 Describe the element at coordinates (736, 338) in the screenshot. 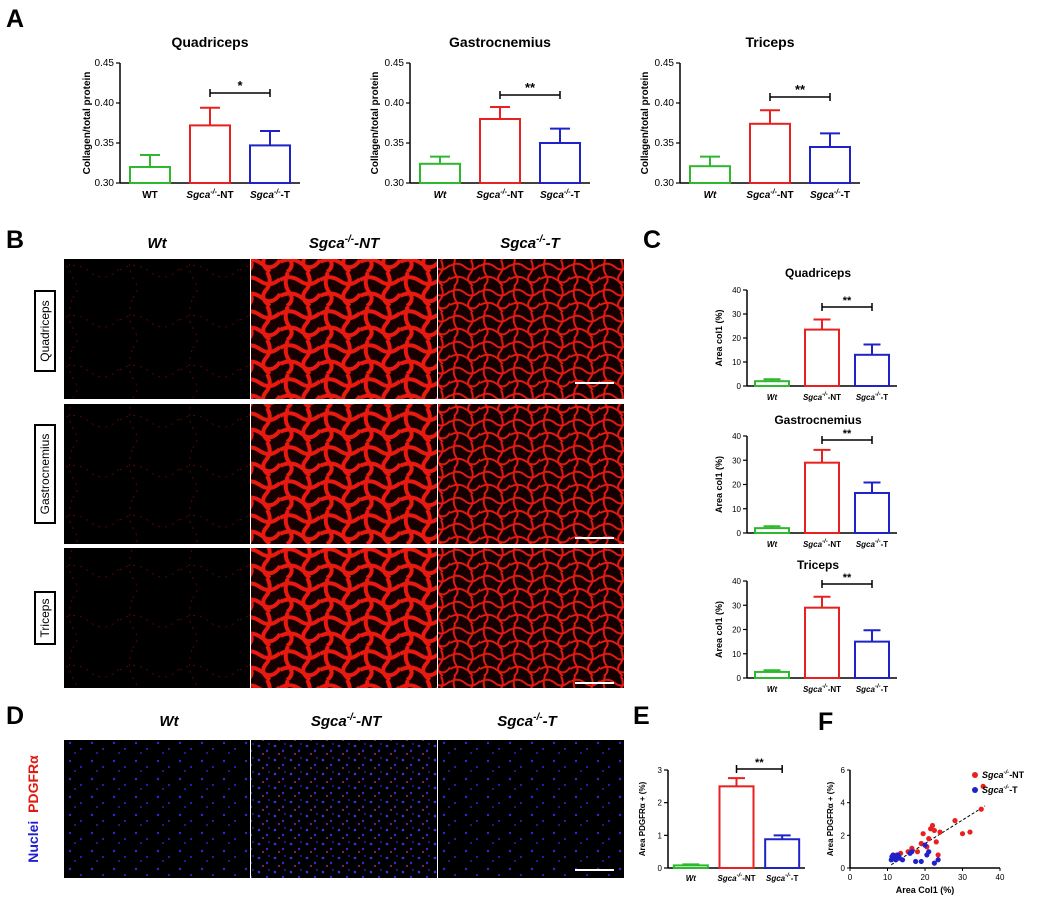

I see `y-tick-label: 20` at that location.